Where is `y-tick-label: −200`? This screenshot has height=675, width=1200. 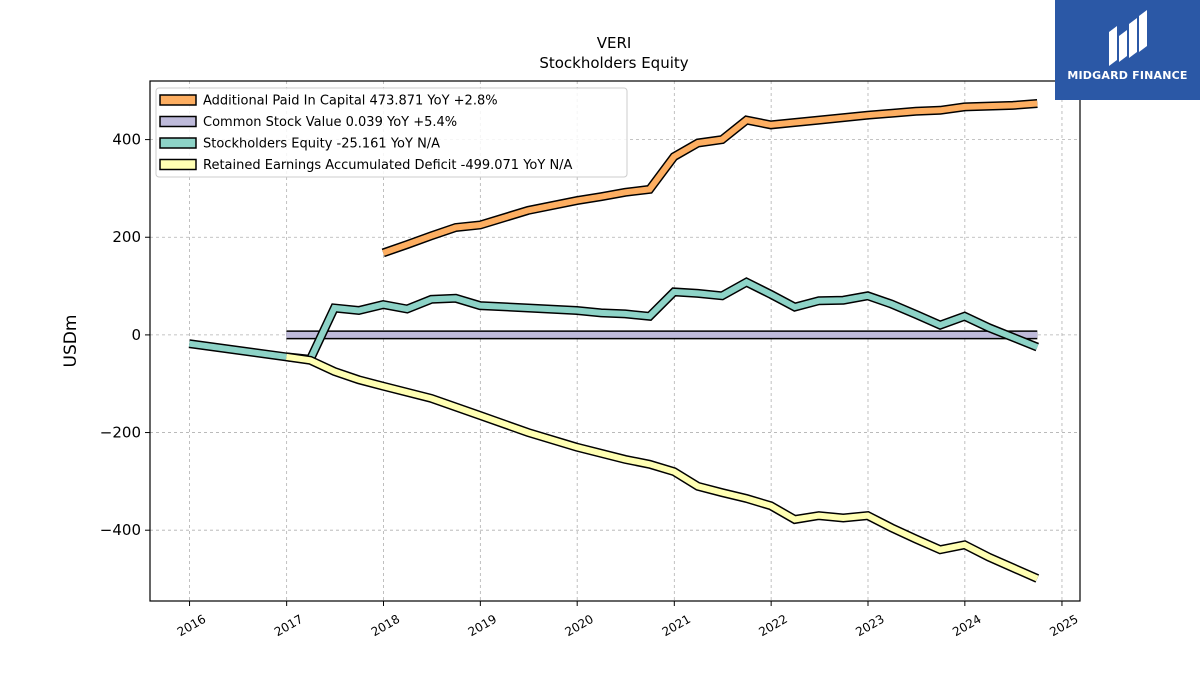
y-tick-label: −200 is located at coordinates (120, 433).